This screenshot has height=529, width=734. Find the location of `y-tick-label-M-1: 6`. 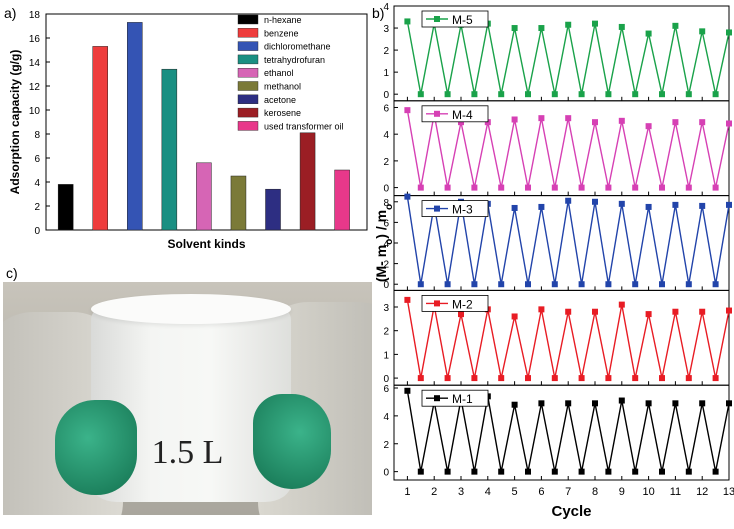

y-tick-label-M-1: 6 is located at coordinates (386, 389).